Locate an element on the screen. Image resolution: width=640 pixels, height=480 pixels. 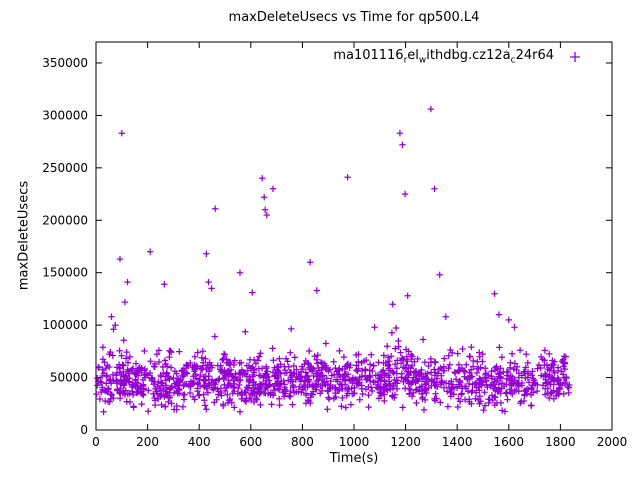
legend-marker-icon is located at coordinates (575, 56).